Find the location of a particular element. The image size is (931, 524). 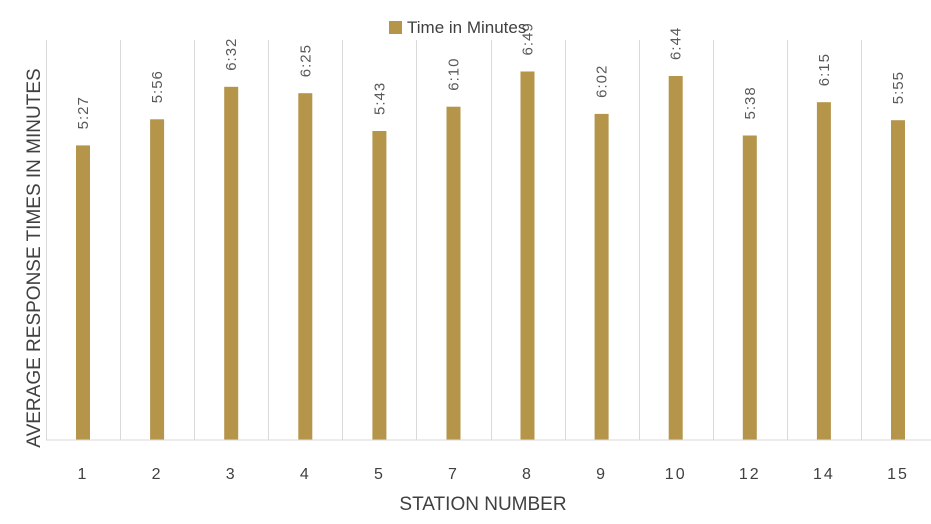

data-label-station-12: 5:38 is located at coordinates (750, 102).